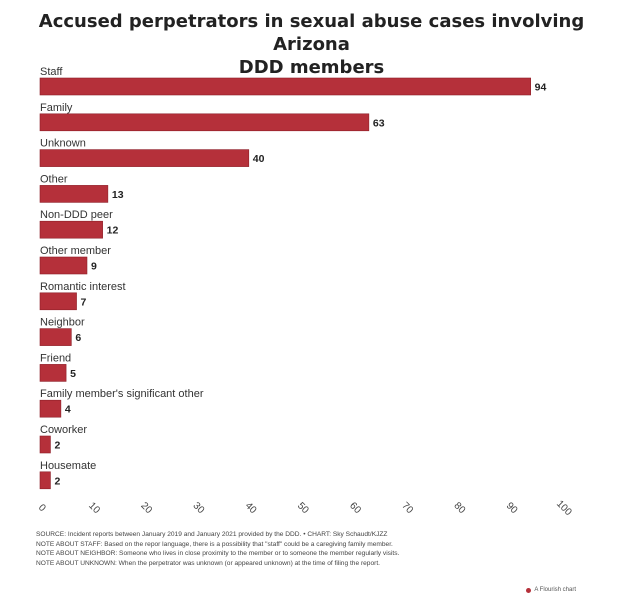  What do you see at coordinates (68, 466) in the screenshot?
I see `category-label: Housemate` at bounding box center [68, 466].